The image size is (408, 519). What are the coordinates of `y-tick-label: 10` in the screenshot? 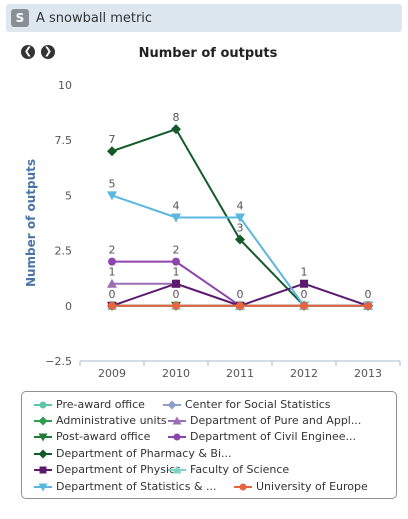 It's located at (65, 85).